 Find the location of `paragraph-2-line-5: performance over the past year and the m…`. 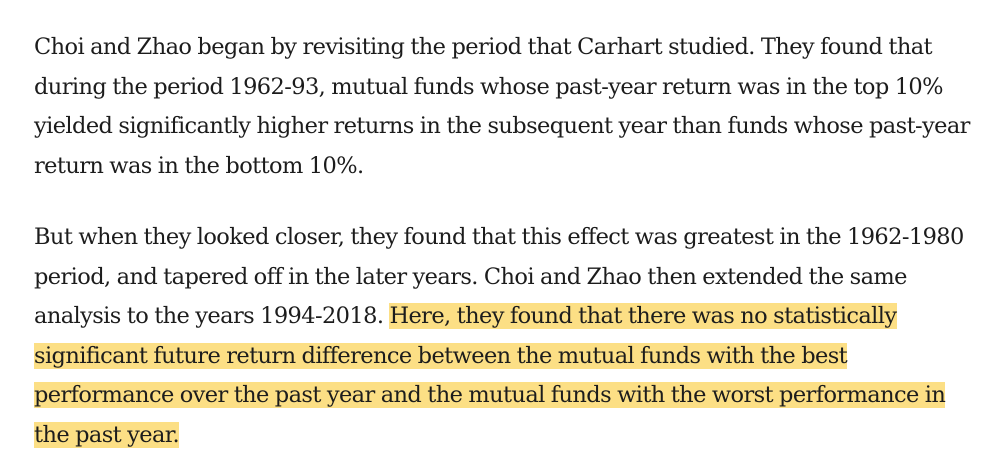

paragraph-2-line-5: performance over the past year and the m… is located at coordinates (504, 396).